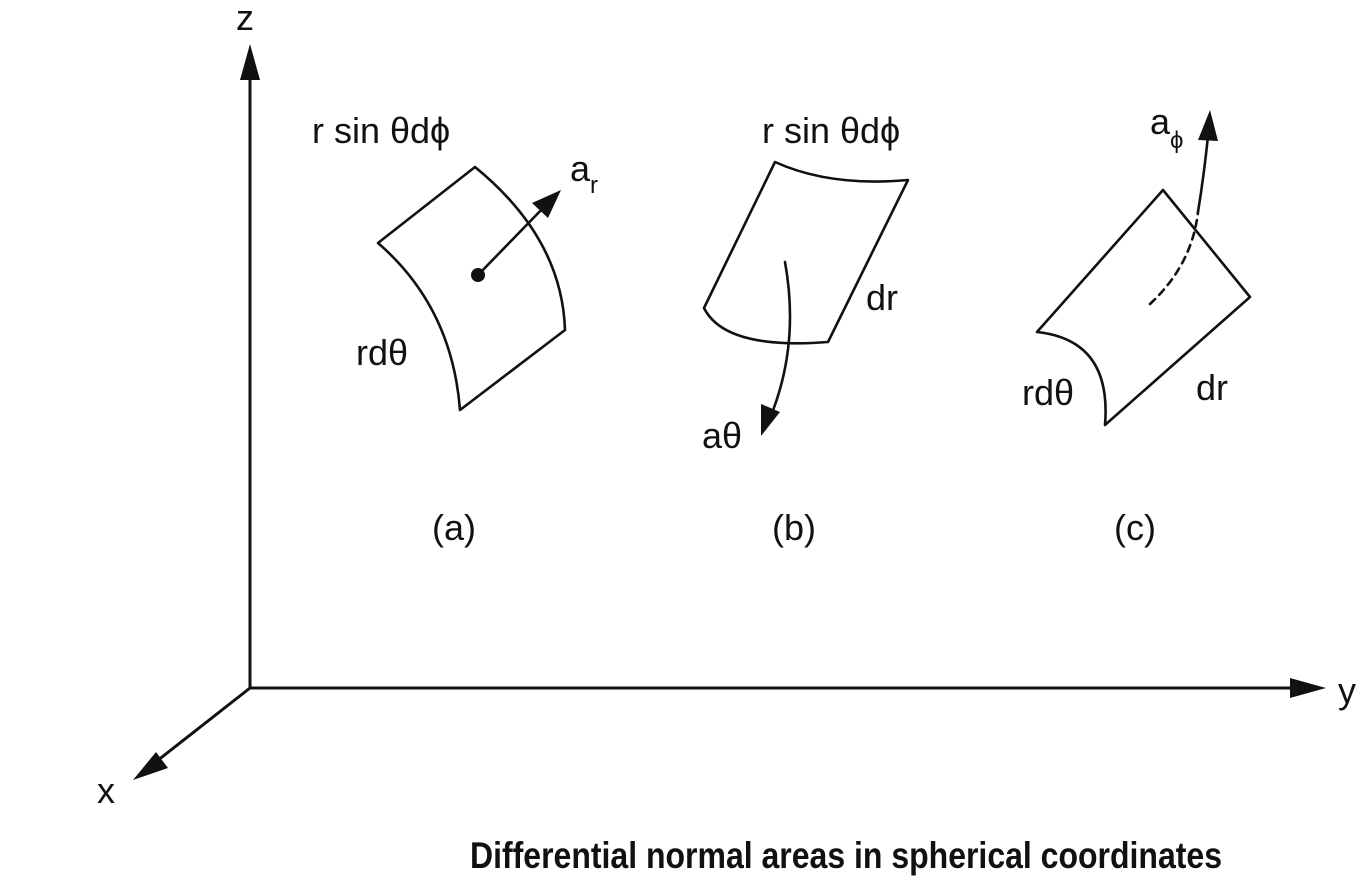  Describe the element at coordinates (106, 790) in the screenshot. I see `x-axis-label: x` at that location.